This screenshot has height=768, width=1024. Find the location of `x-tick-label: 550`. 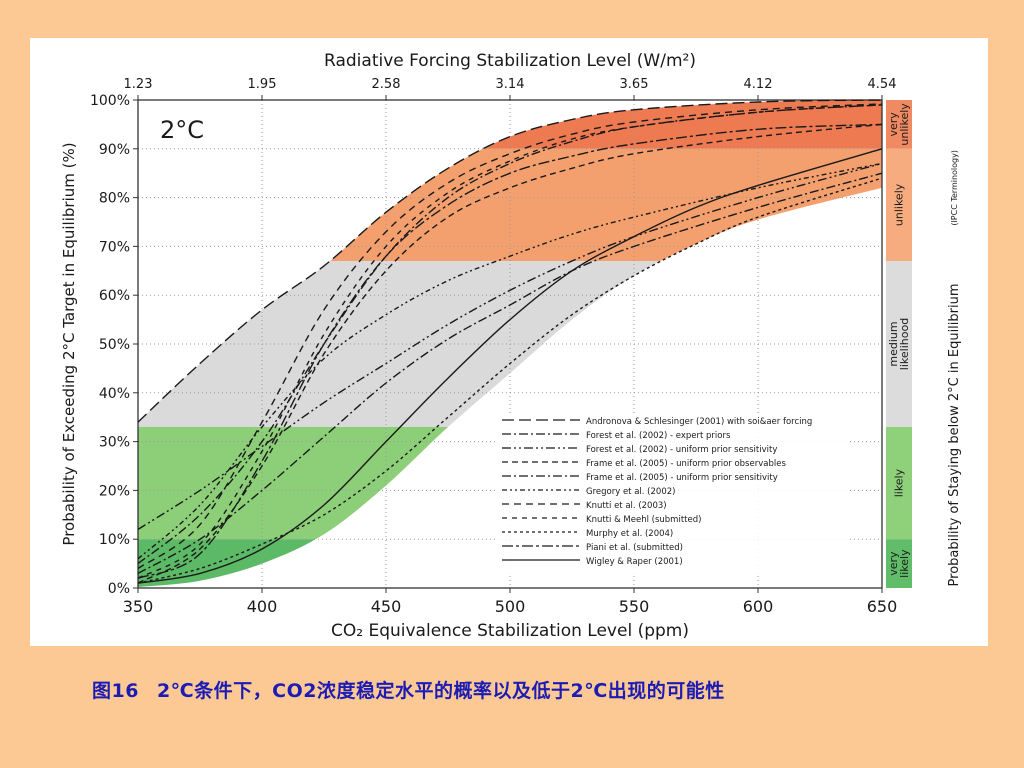

x-tick-label: 550 is located at coordinates (634, 606).